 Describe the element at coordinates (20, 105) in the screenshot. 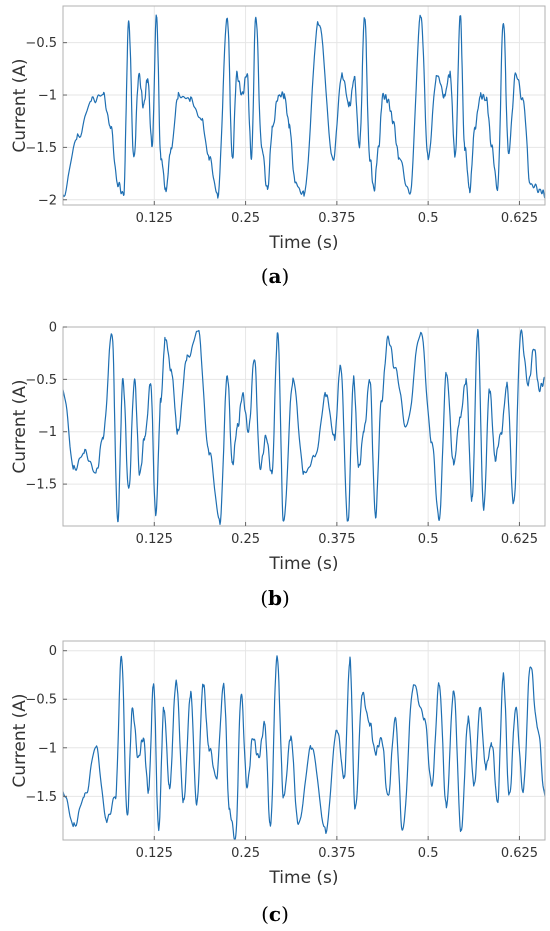

I see `y-axis-title-a: Current (A)` at that location.